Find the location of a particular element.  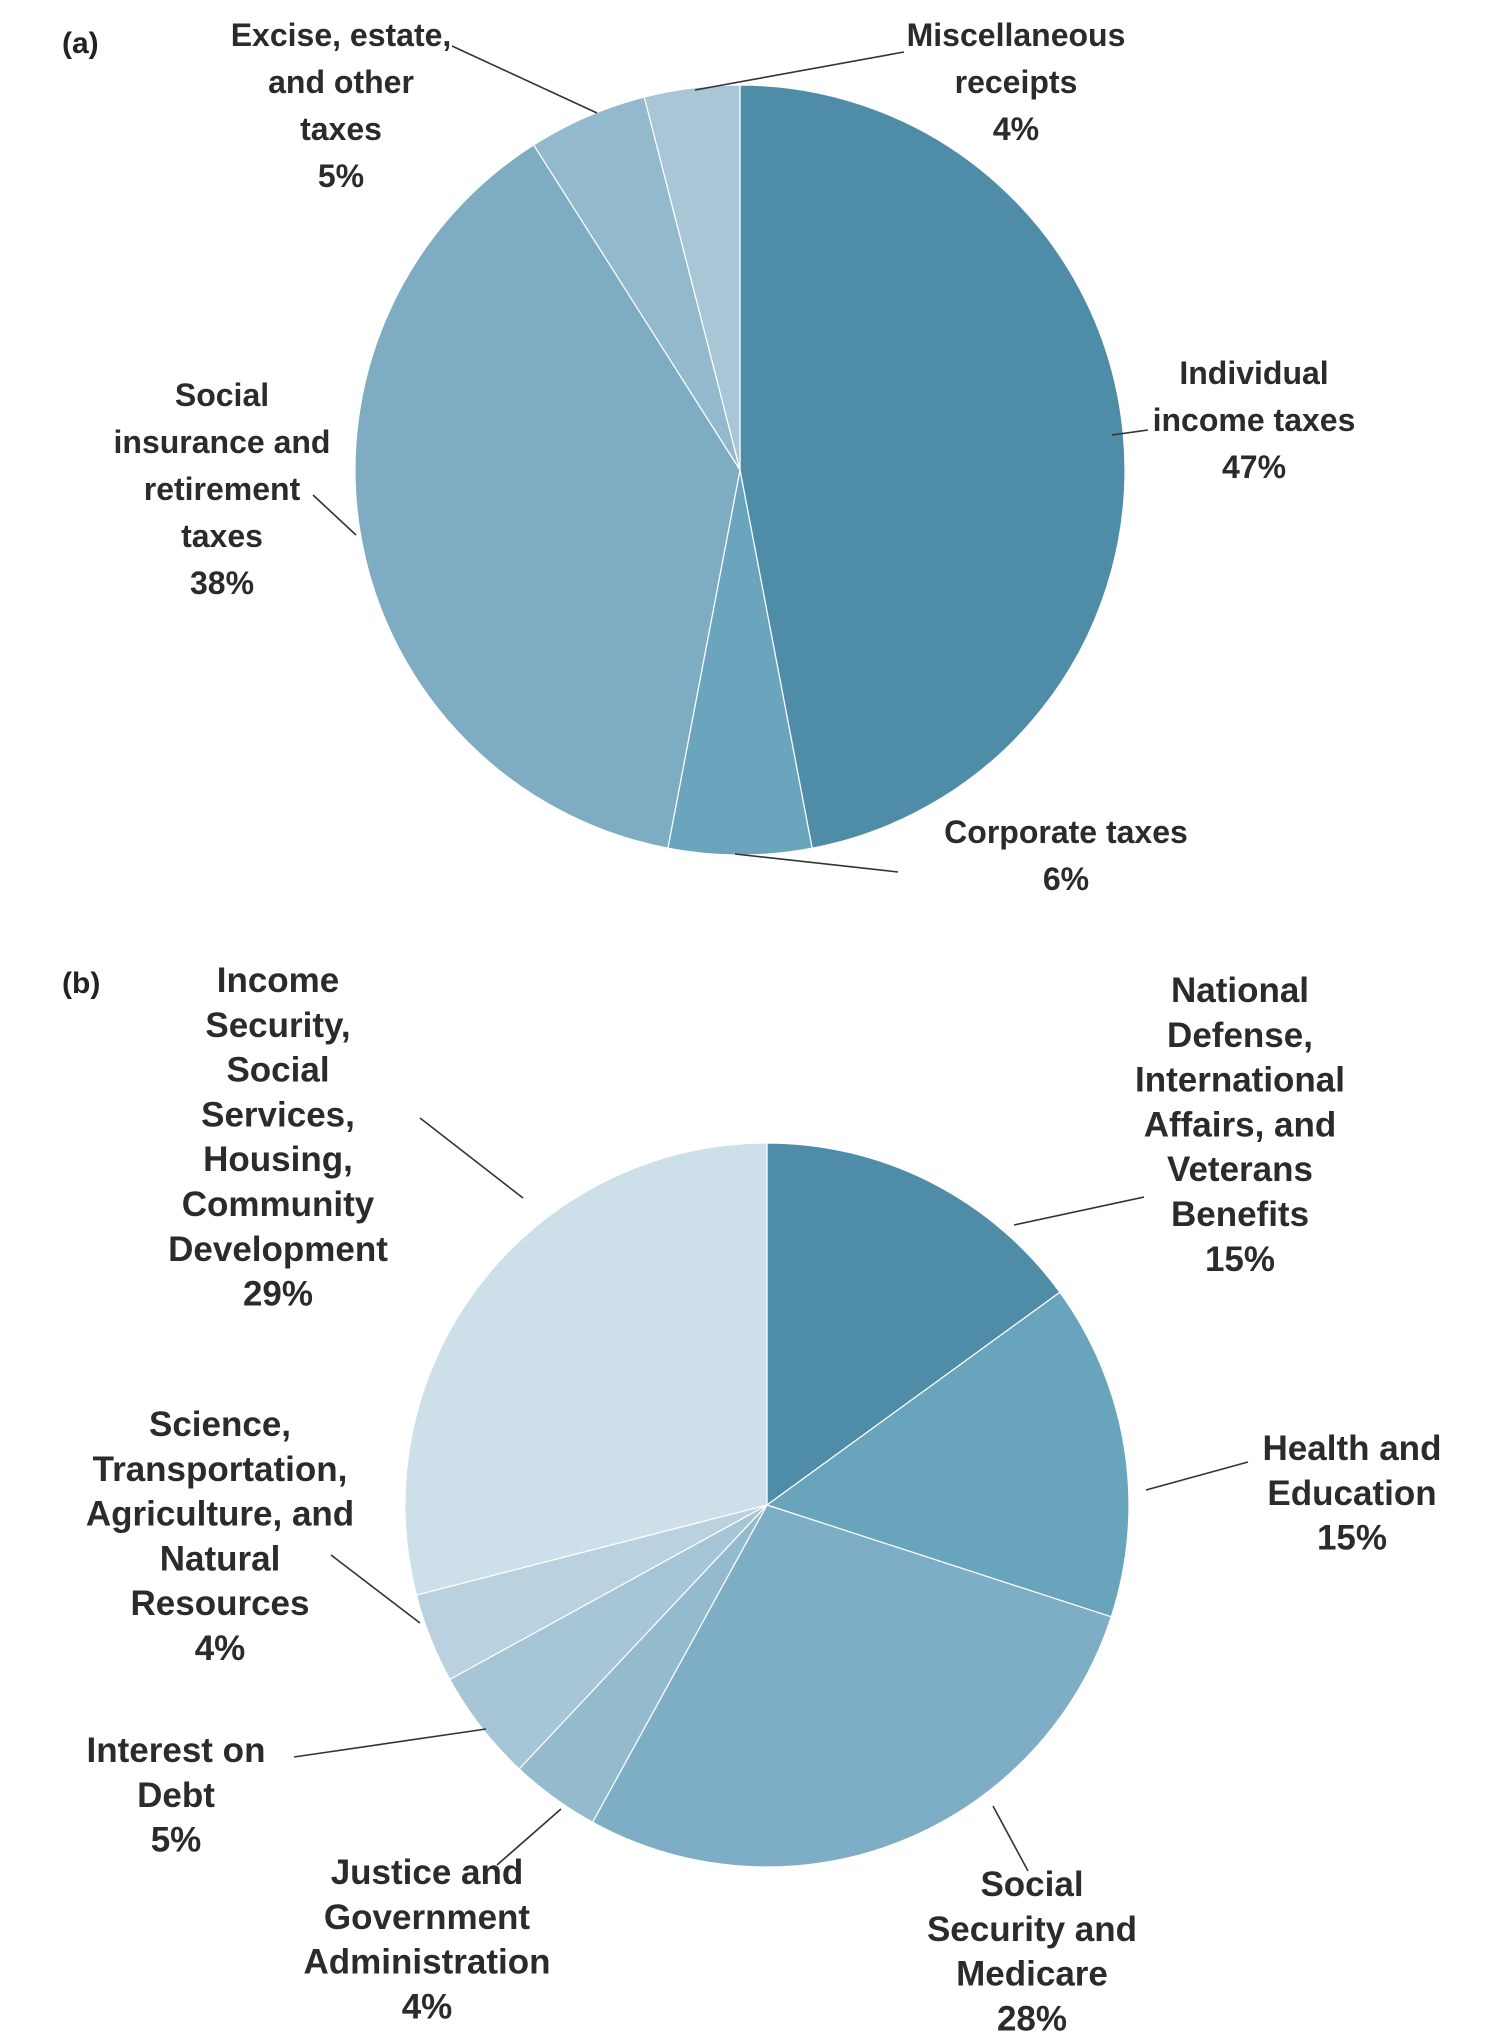

slice-label-social-insurance-and-retirement-taxes: Social insurance and retirement taxes 38% is located at coordinates (222, 489).